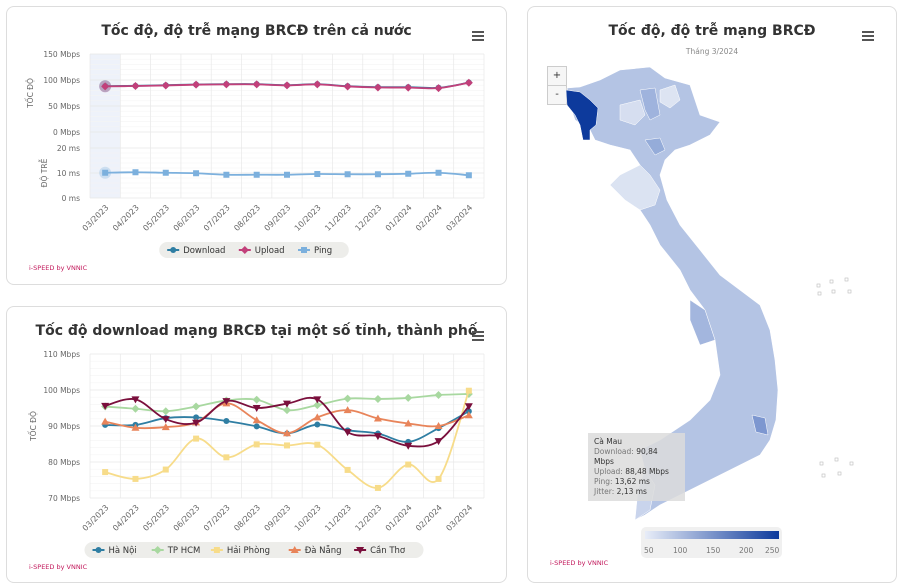 This screenshot has height=587, width=903. What do you see at coordinates (68, 148) in the screenshot?
I see `y-tick-label: 20 ms` at bounding box center [68, 148].